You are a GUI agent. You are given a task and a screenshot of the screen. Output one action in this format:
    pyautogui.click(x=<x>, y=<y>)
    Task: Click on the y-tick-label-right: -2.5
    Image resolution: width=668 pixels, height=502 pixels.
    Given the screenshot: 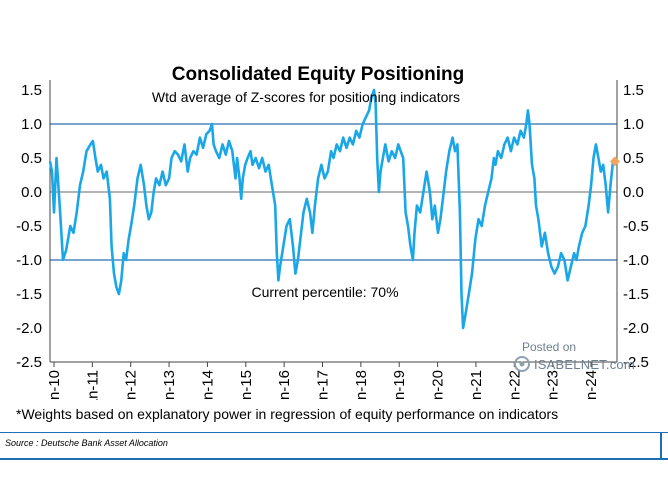 What is the action you would take?
    pyautogui.click(x=636, y=362)
    